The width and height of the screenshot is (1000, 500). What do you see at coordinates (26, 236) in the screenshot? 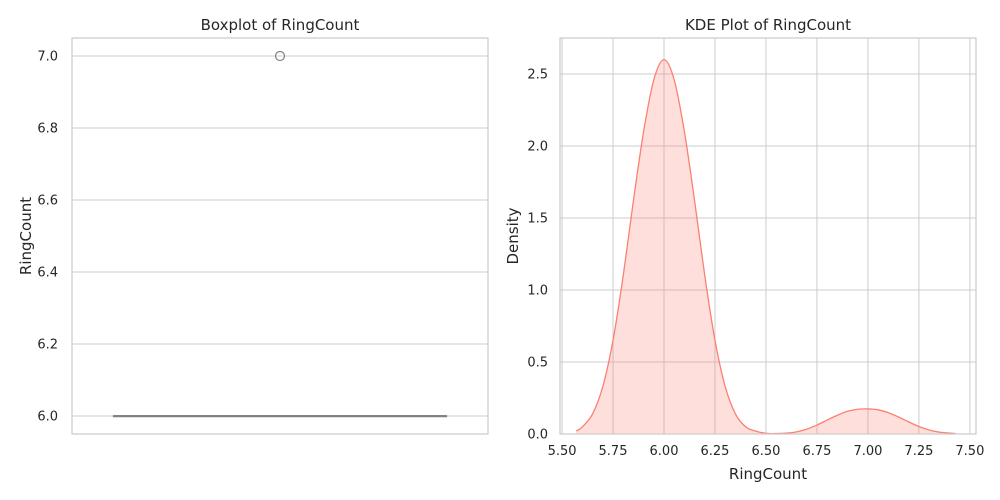
I see `boxplot-y-axis-label: RingCount` at bounding box center [26, 236].